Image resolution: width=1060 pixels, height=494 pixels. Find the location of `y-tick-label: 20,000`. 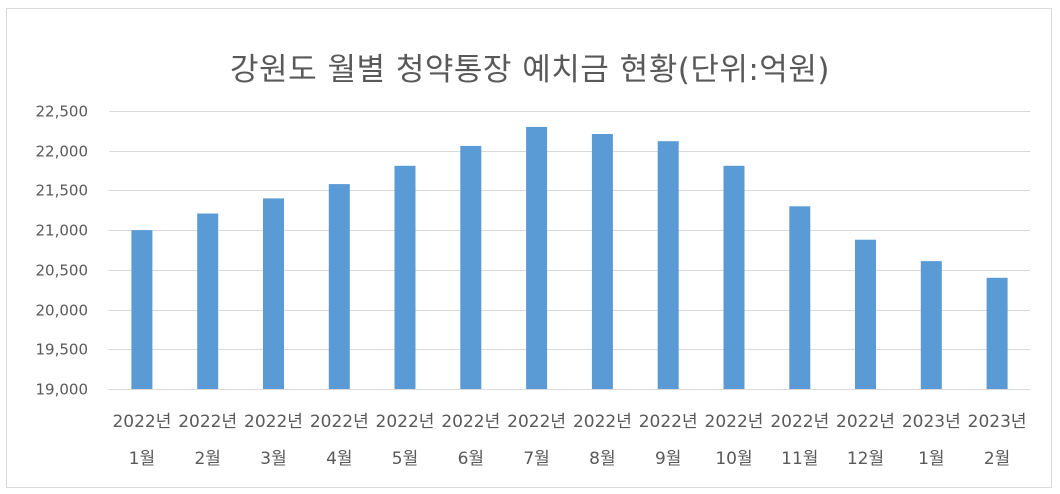

y-tick-label: 20,000 is located at coordinates (62, 311).